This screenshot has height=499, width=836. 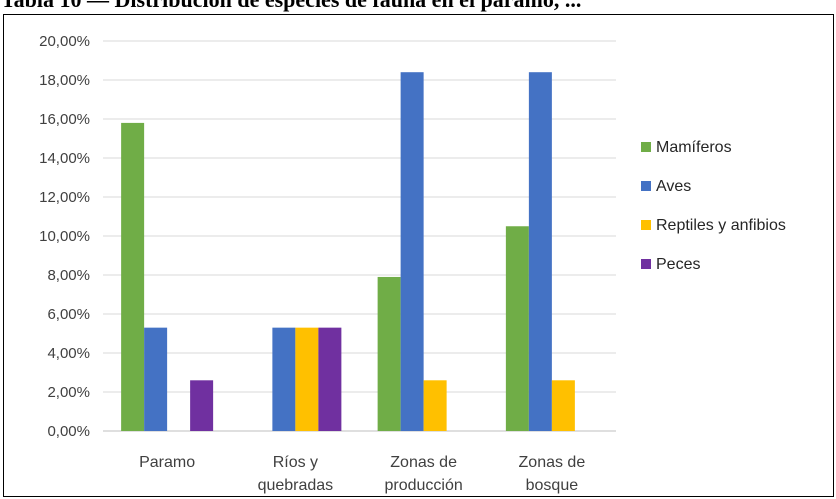 What do you see at coordinates (552, 474) in the screenshot?
I see `x-category-label: Zonas de bosque` at bounding box center [552, 474].